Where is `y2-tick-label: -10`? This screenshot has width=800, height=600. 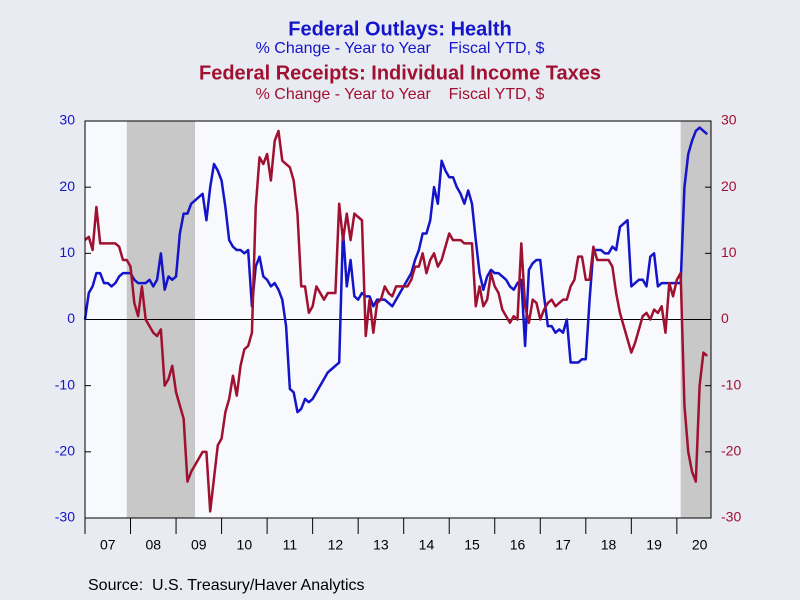
y2-tick-label: -10 is located at coordinates (731, 384).